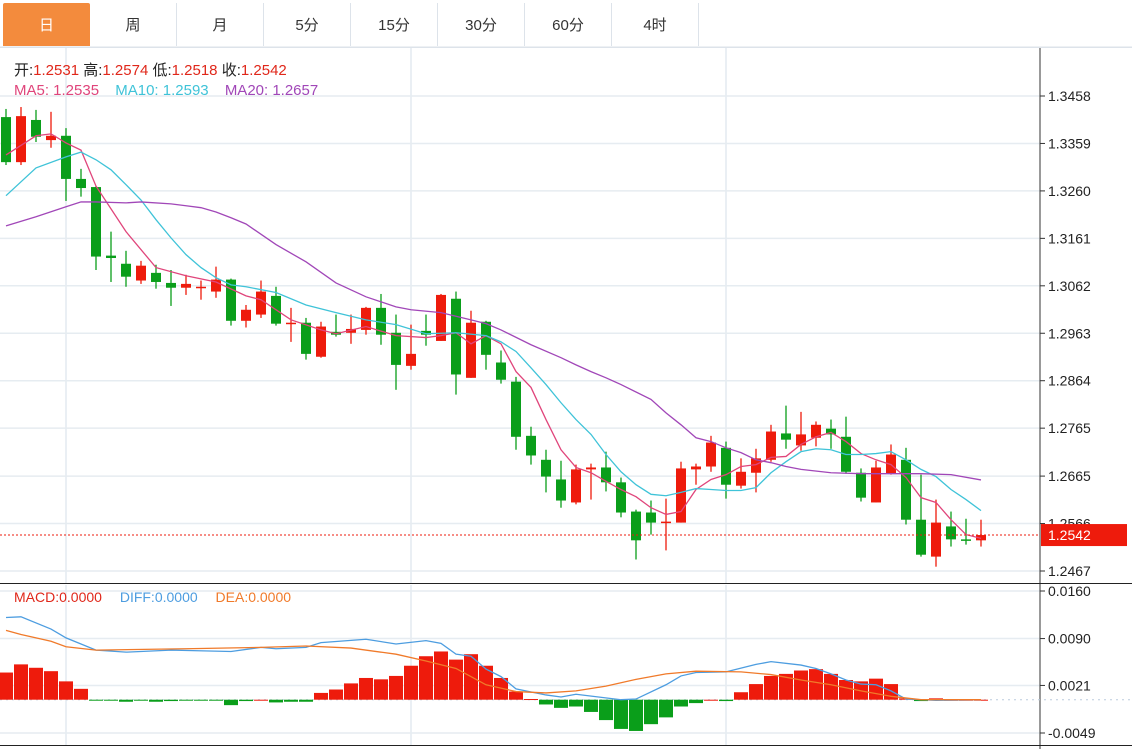 The width and height of the screenshot is (1132, 749). I want to click on ma20-value: MA20: 1.2657, so click(271, 90).